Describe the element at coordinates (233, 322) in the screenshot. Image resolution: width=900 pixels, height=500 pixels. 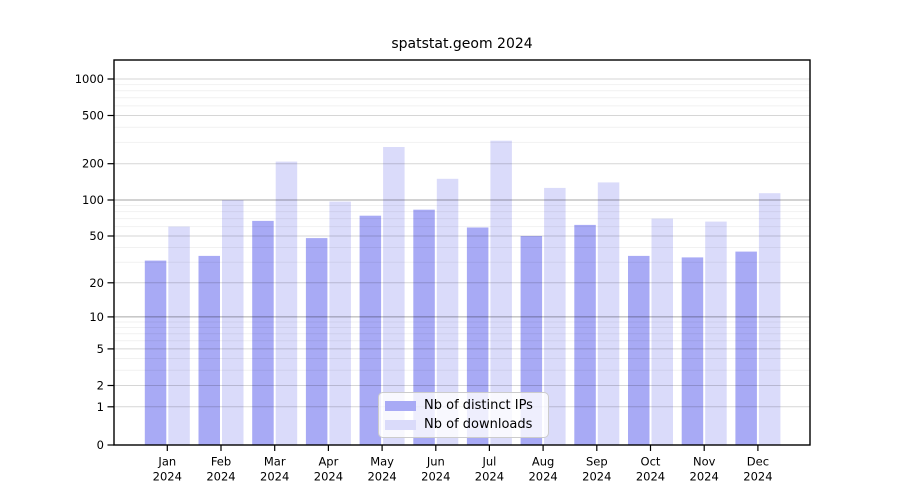
I see `bar-downloads-feb` at that location.